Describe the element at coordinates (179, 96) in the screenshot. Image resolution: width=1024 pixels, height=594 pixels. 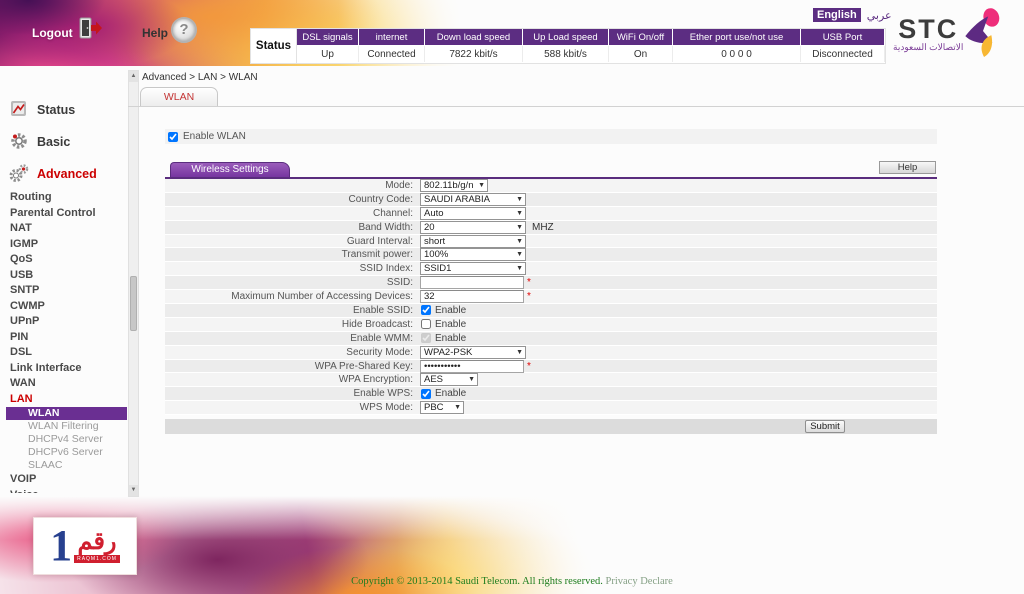
I see `tab-wlan: WLAN` at that location.